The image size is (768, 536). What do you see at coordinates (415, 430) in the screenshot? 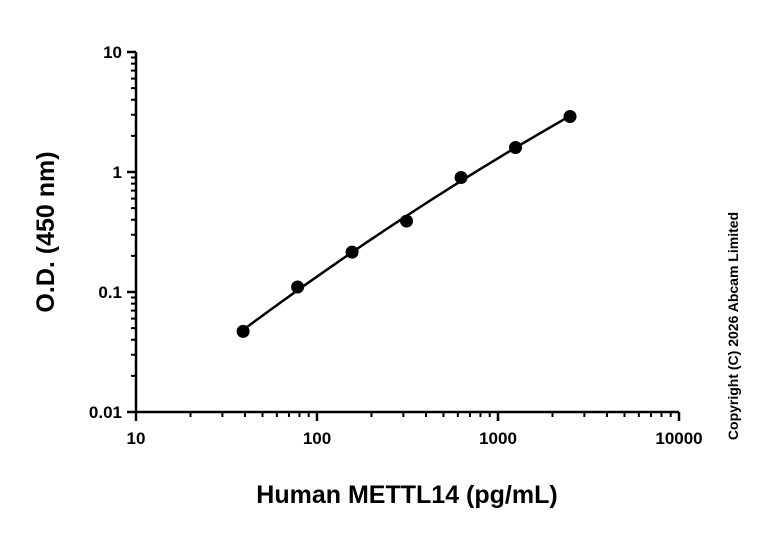
I see `x-axis-ticks: 10 100 1000 10000` at bounding box center [415, 430].